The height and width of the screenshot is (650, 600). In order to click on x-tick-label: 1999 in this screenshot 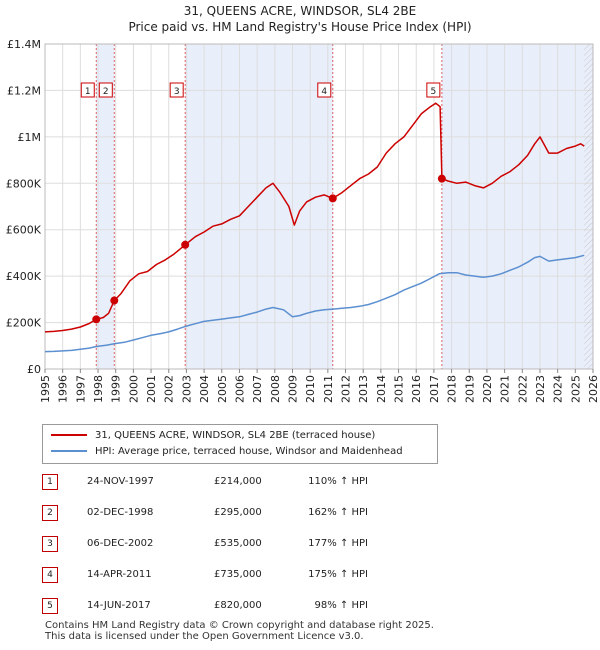, I will do `click(116, 389)`.